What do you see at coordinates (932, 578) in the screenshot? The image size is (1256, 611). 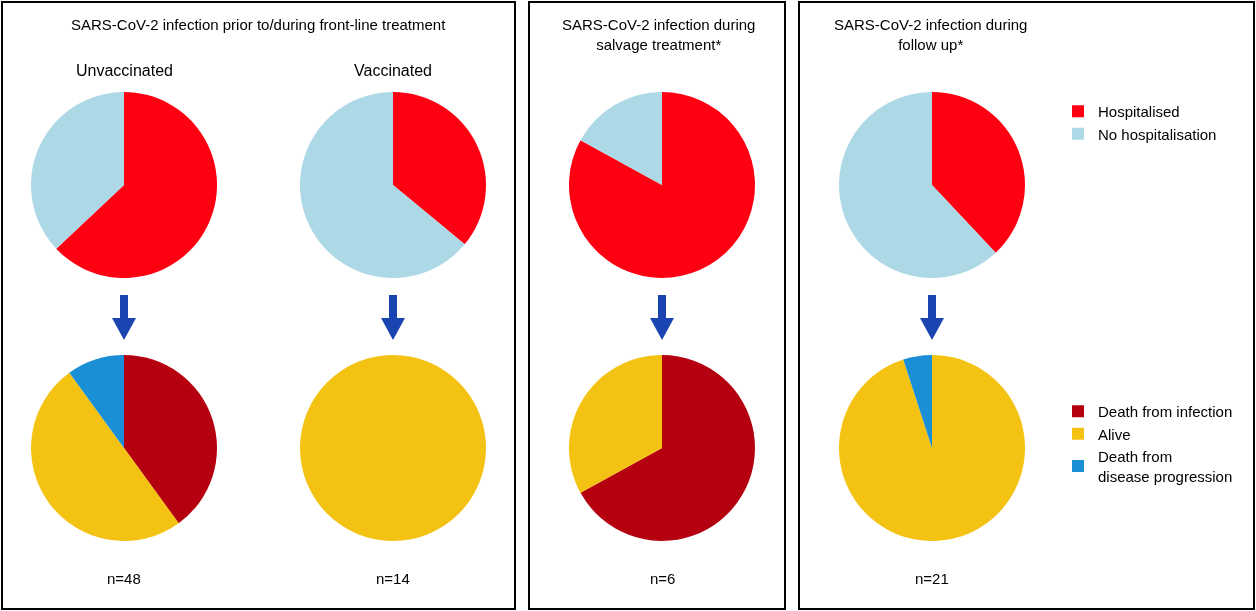 I see `text: n=21` at bounding box center [932, 578].